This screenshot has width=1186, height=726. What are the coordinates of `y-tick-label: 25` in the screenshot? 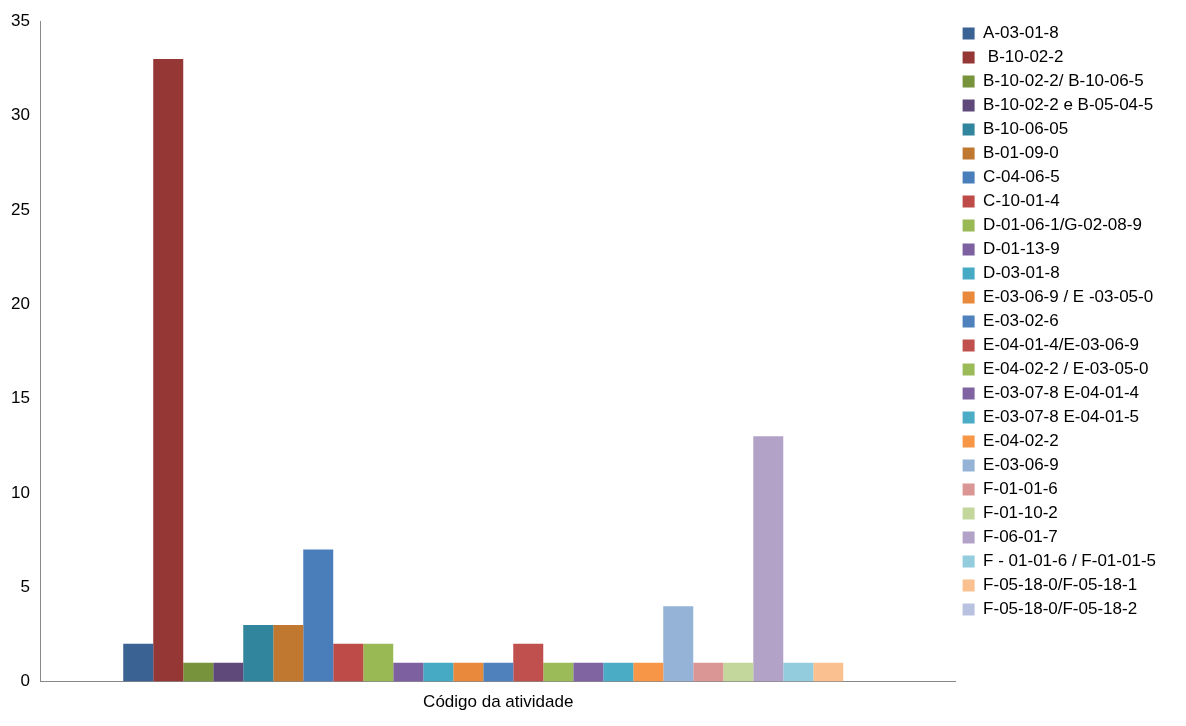 It's located at (20, 209).